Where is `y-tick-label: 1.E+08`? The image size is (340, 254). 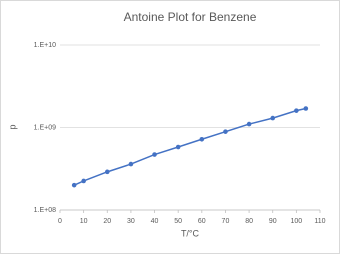 y-tick-label: 1.E+08 is located at coordinates (45, 210).